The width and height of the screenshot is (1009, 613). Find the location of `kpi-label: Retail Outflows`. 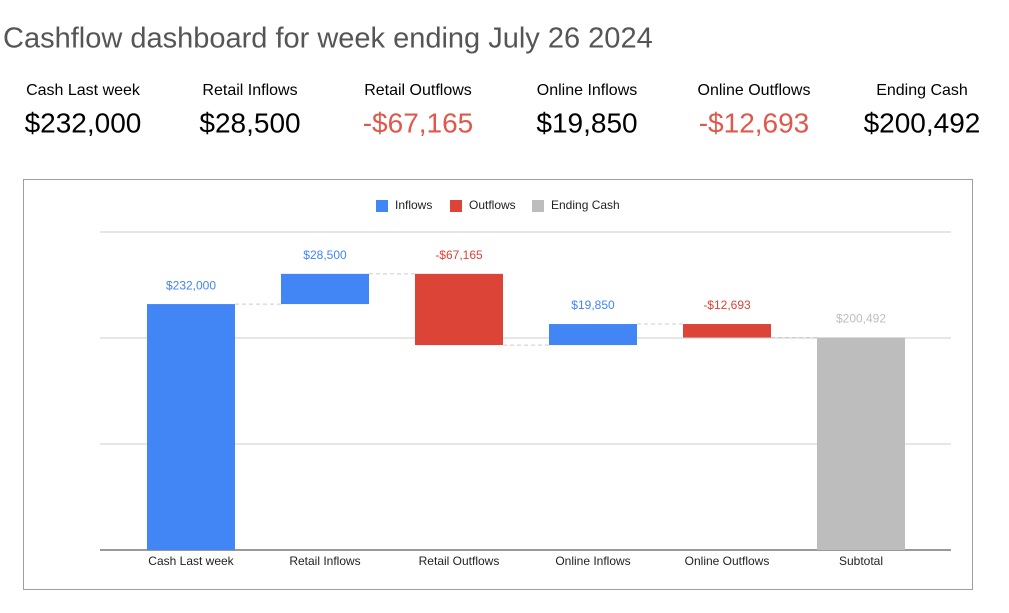

kpi-label: Retail Outflows is located at coordinates (418, 90).